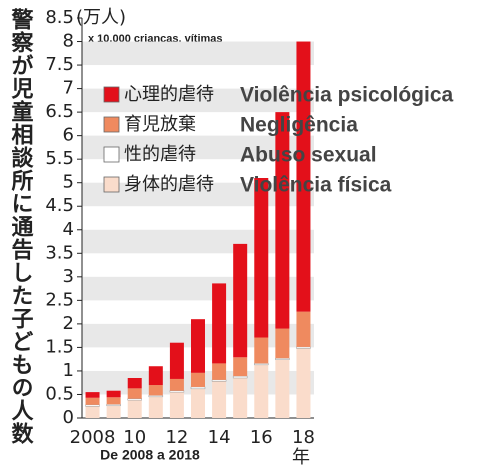 The width and height of the screenshot is (501, 472). I want to click on legend-translation: Violência psicológica, so click(347, 95).